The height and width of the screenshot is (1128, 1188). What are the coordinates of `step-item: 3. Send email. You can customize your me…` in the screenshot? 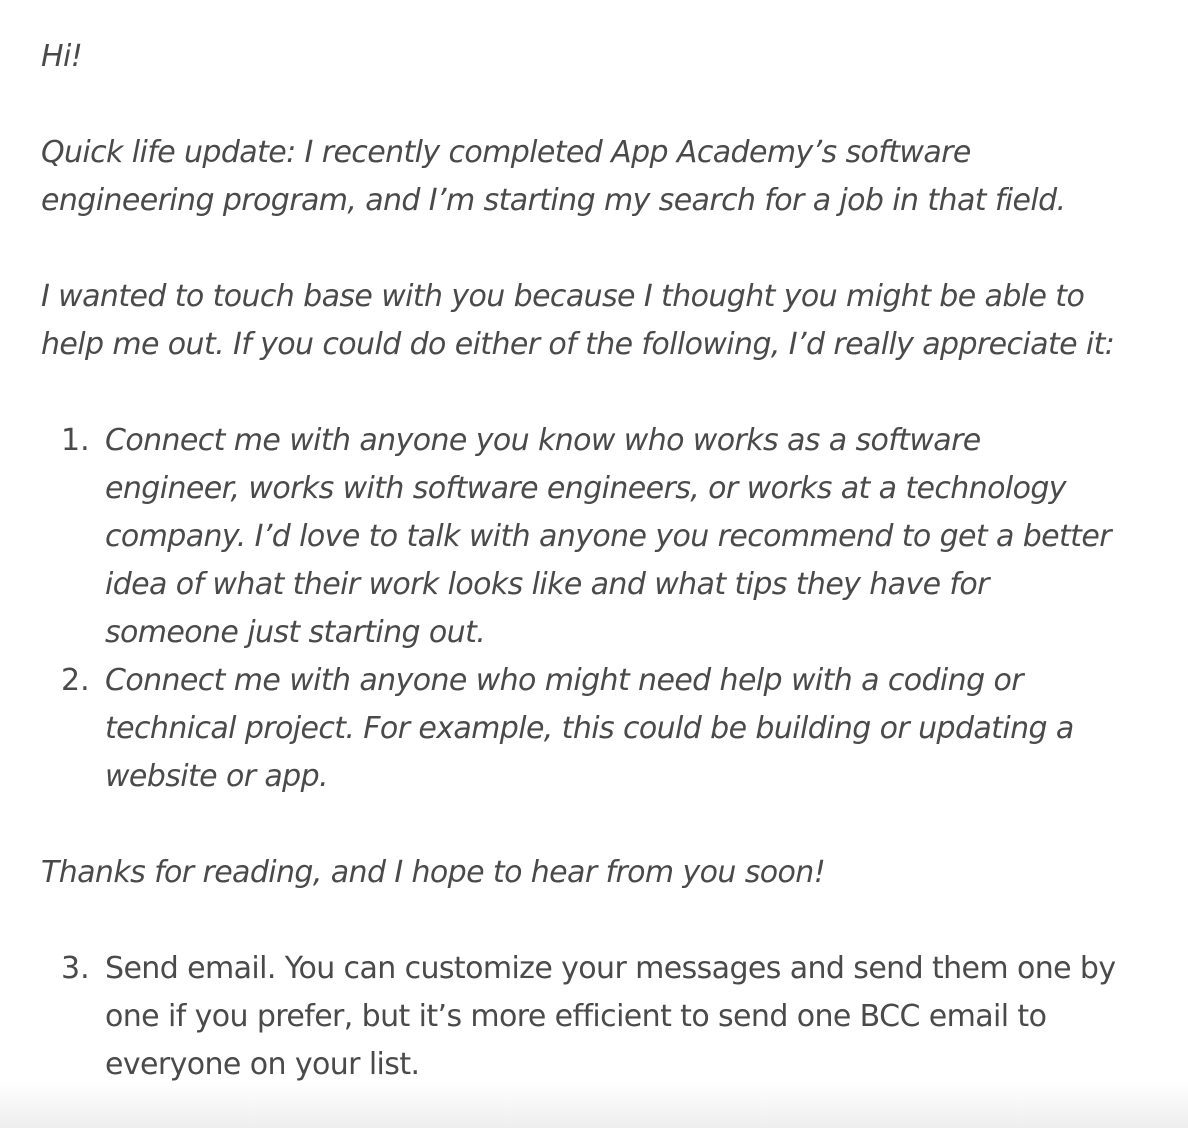 It's located at (581, 1017).